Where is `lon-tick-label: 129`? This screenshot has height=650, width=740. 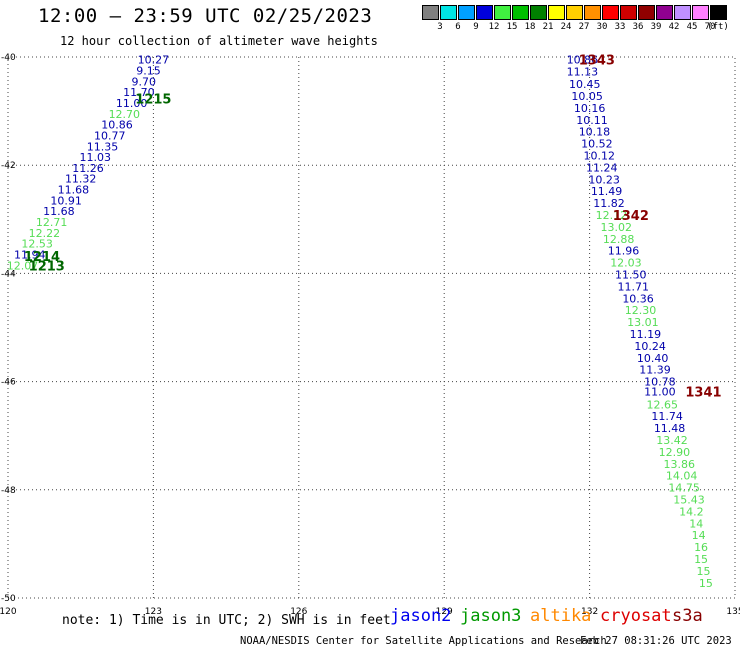 lon-tick-label: 129 is located at coordinates (444, 612).